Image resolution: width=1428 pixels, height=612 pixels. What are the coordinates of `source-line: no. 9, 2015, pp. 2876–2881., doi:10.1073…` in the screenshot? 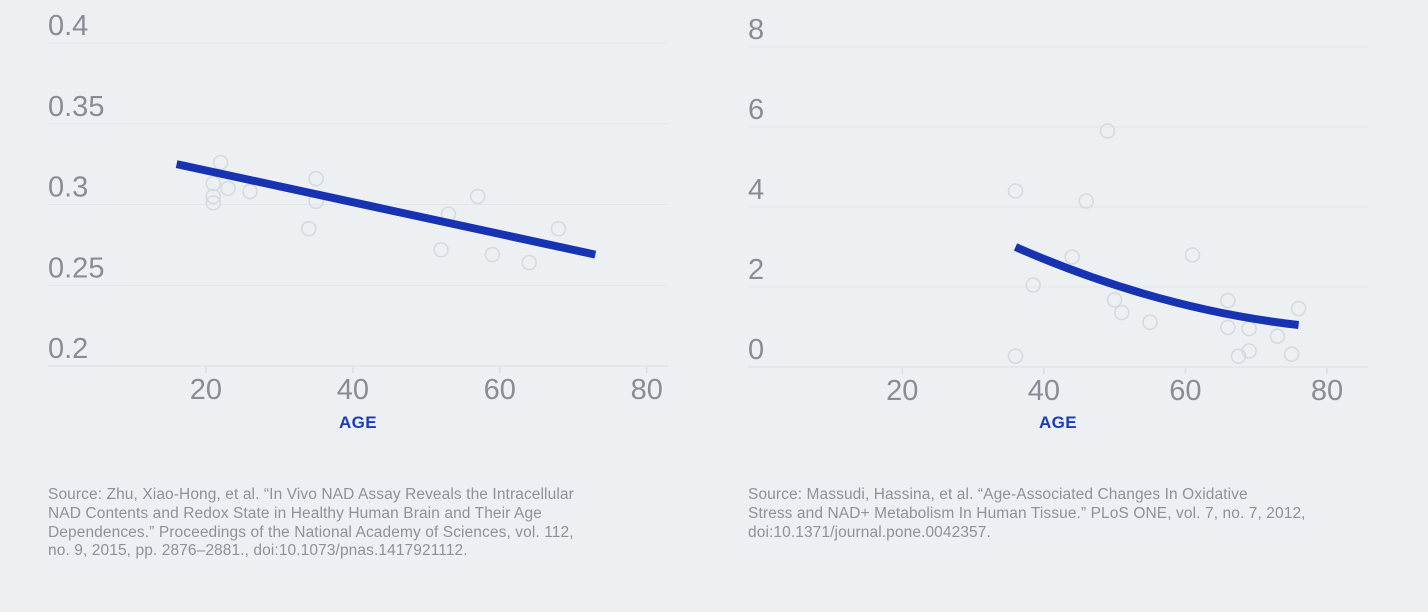 It's located at (258, 551).